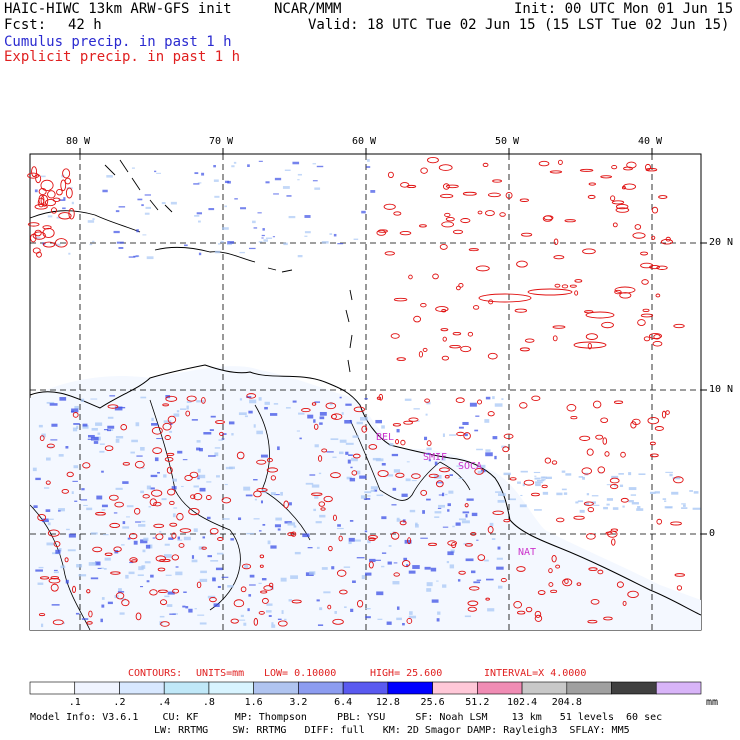  What do you see at coordinates (387, 702) in the screenshot?
I see `colorbar-tick-label: 12.8` at bounding box center [387, 702].